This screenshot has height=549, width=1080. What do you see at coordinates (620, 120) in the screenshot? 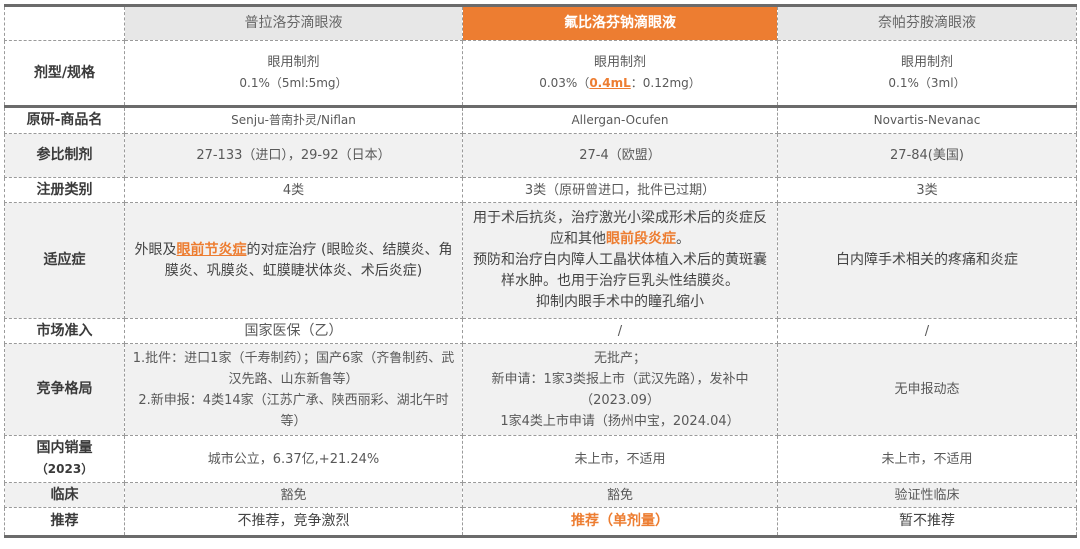
I see `cell: Allergan-Ocufen` at bounding box center [620, 120].